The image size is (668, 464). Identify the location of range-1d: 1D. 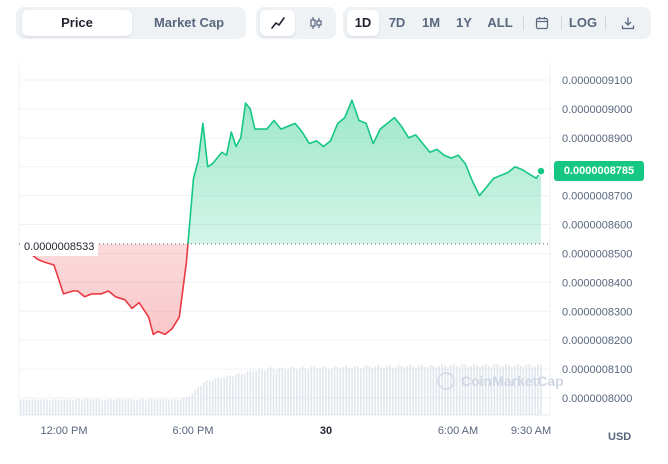
(363, 23).